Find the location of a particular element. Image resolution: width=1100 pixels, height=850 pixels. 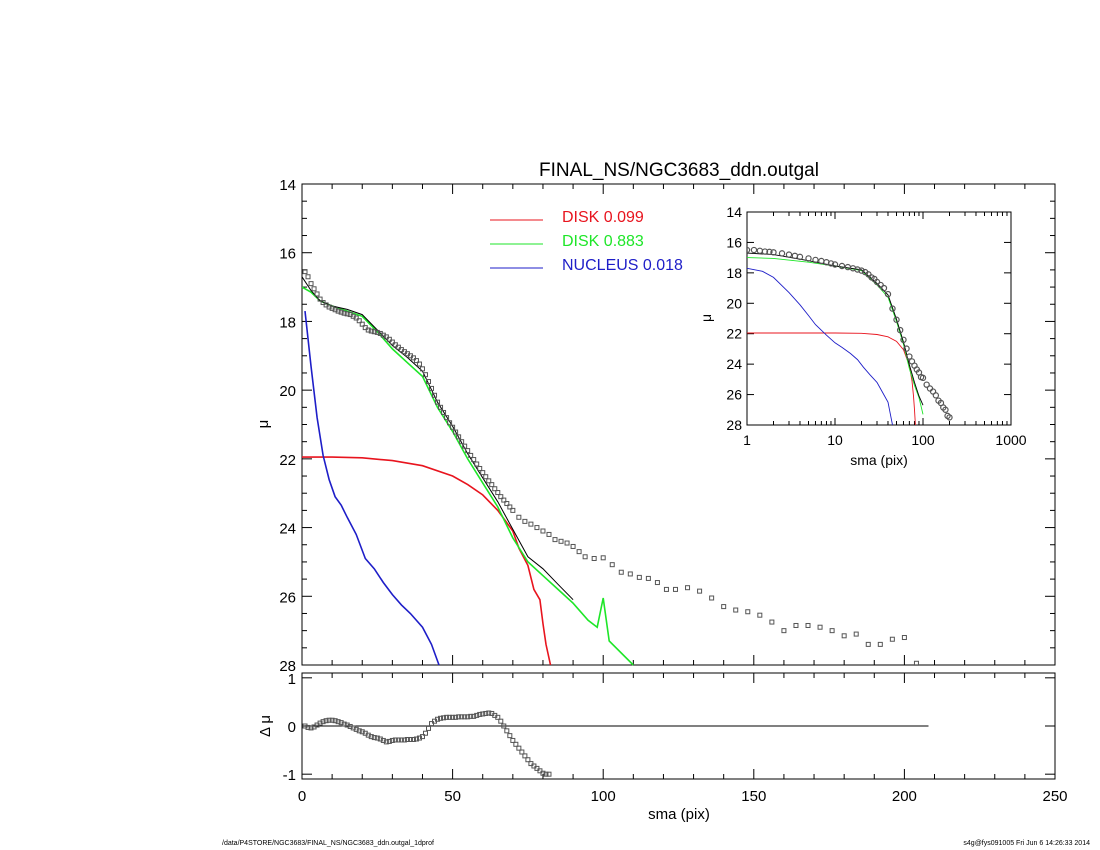

main-y-tick-label: 14 is located at coordinates (287, 185).